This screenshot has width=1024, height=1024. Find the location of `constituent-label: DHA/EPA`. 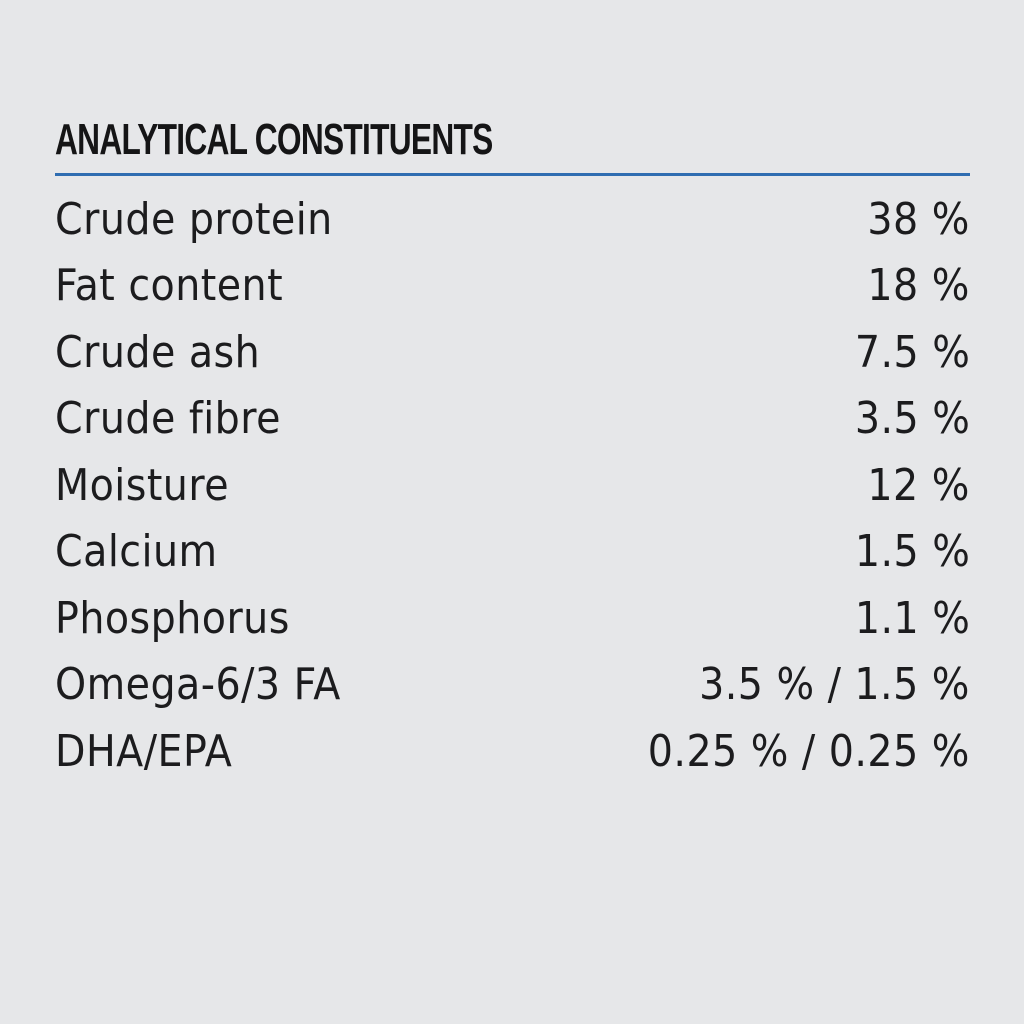

constituent-label: DHA/EPA is located at coordinates (144, 751).